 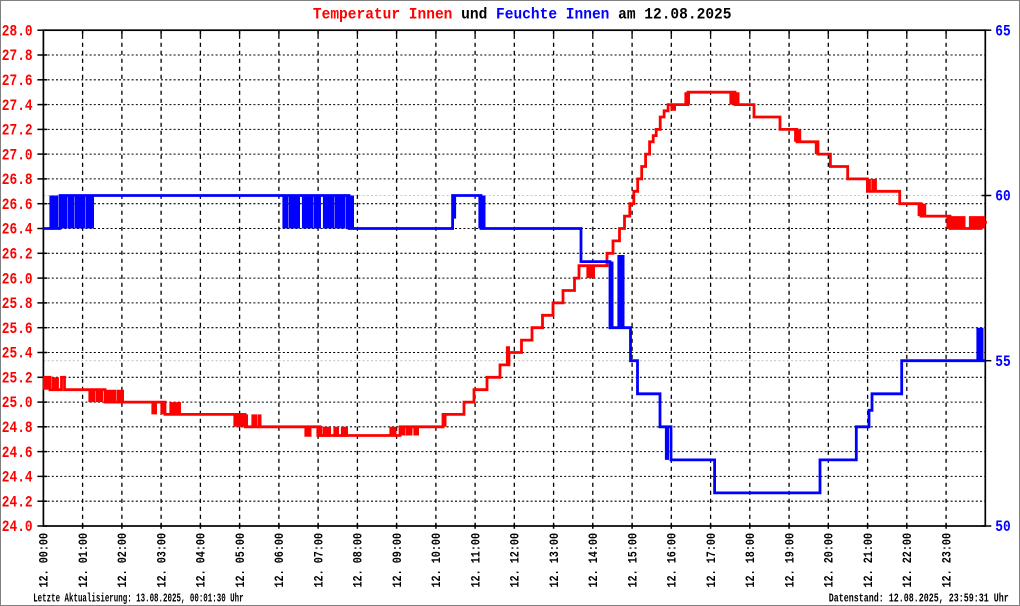 What do you see at coordinates (515, 560) in the screenshot?
I see `svg-text: 12. 12:00` at bounding box center [515, 560].